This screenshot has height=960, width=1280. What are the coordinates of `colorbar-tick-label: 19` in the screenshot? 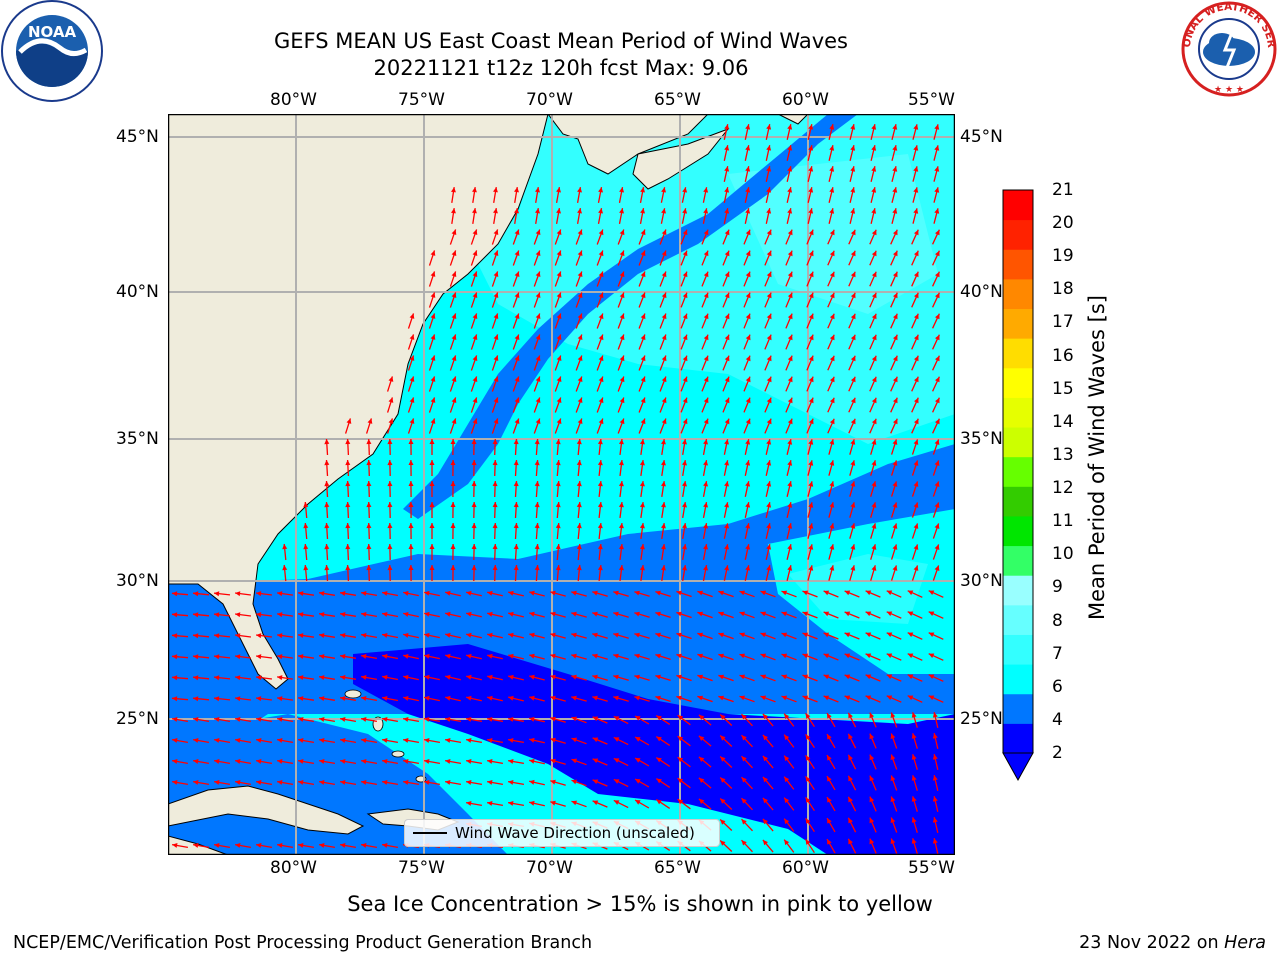 It's located at (1063, 256).